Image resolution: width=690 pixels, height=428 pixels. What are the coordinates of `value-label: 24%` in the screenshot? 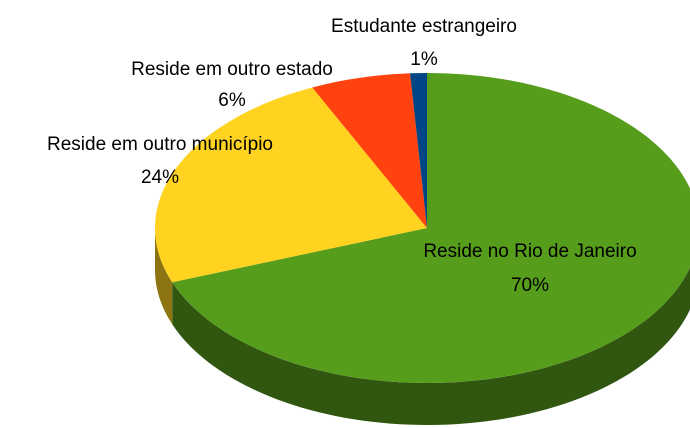 It's located at (160, 177).